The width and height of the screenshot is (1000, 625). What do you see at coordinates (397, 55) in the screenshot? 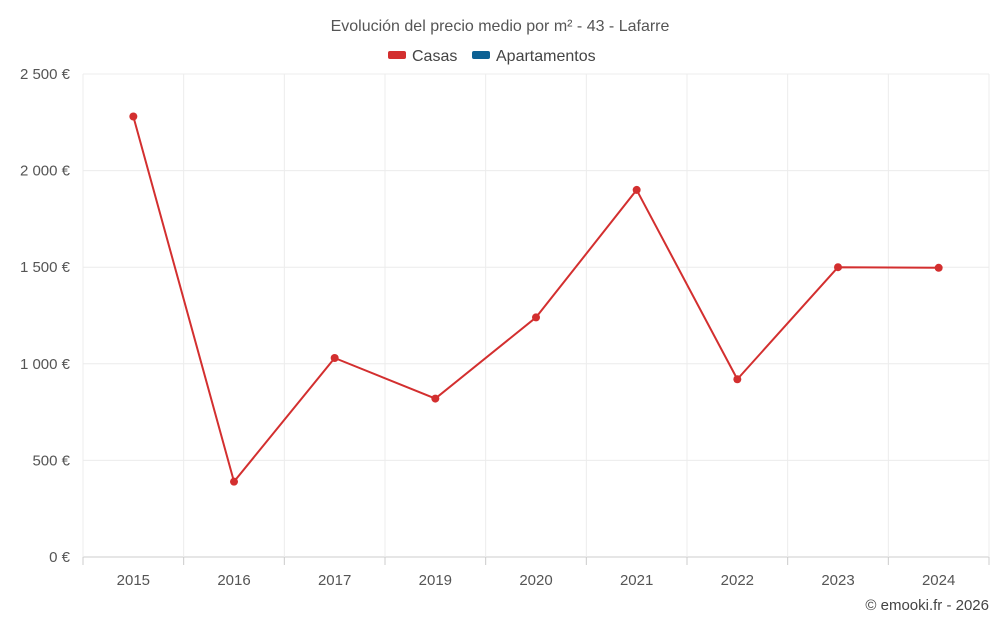
I see `legend-swatch-casas` at bounding box center [397, 55].